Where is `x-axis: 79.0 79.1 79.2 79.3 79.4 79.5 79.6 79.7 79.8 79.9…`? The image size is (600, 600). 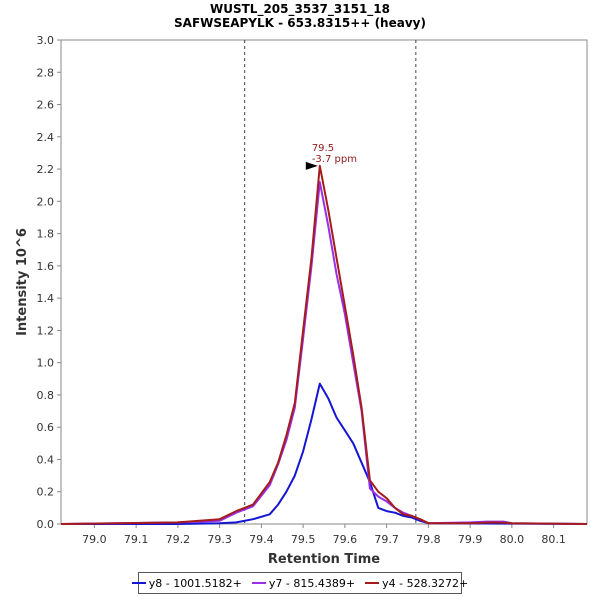
x-axis: 79.0 79.1 79.2 79.3 79.4 79.5 79.6 79.7 79.8 79.9… is located at coordinates (324, 535).